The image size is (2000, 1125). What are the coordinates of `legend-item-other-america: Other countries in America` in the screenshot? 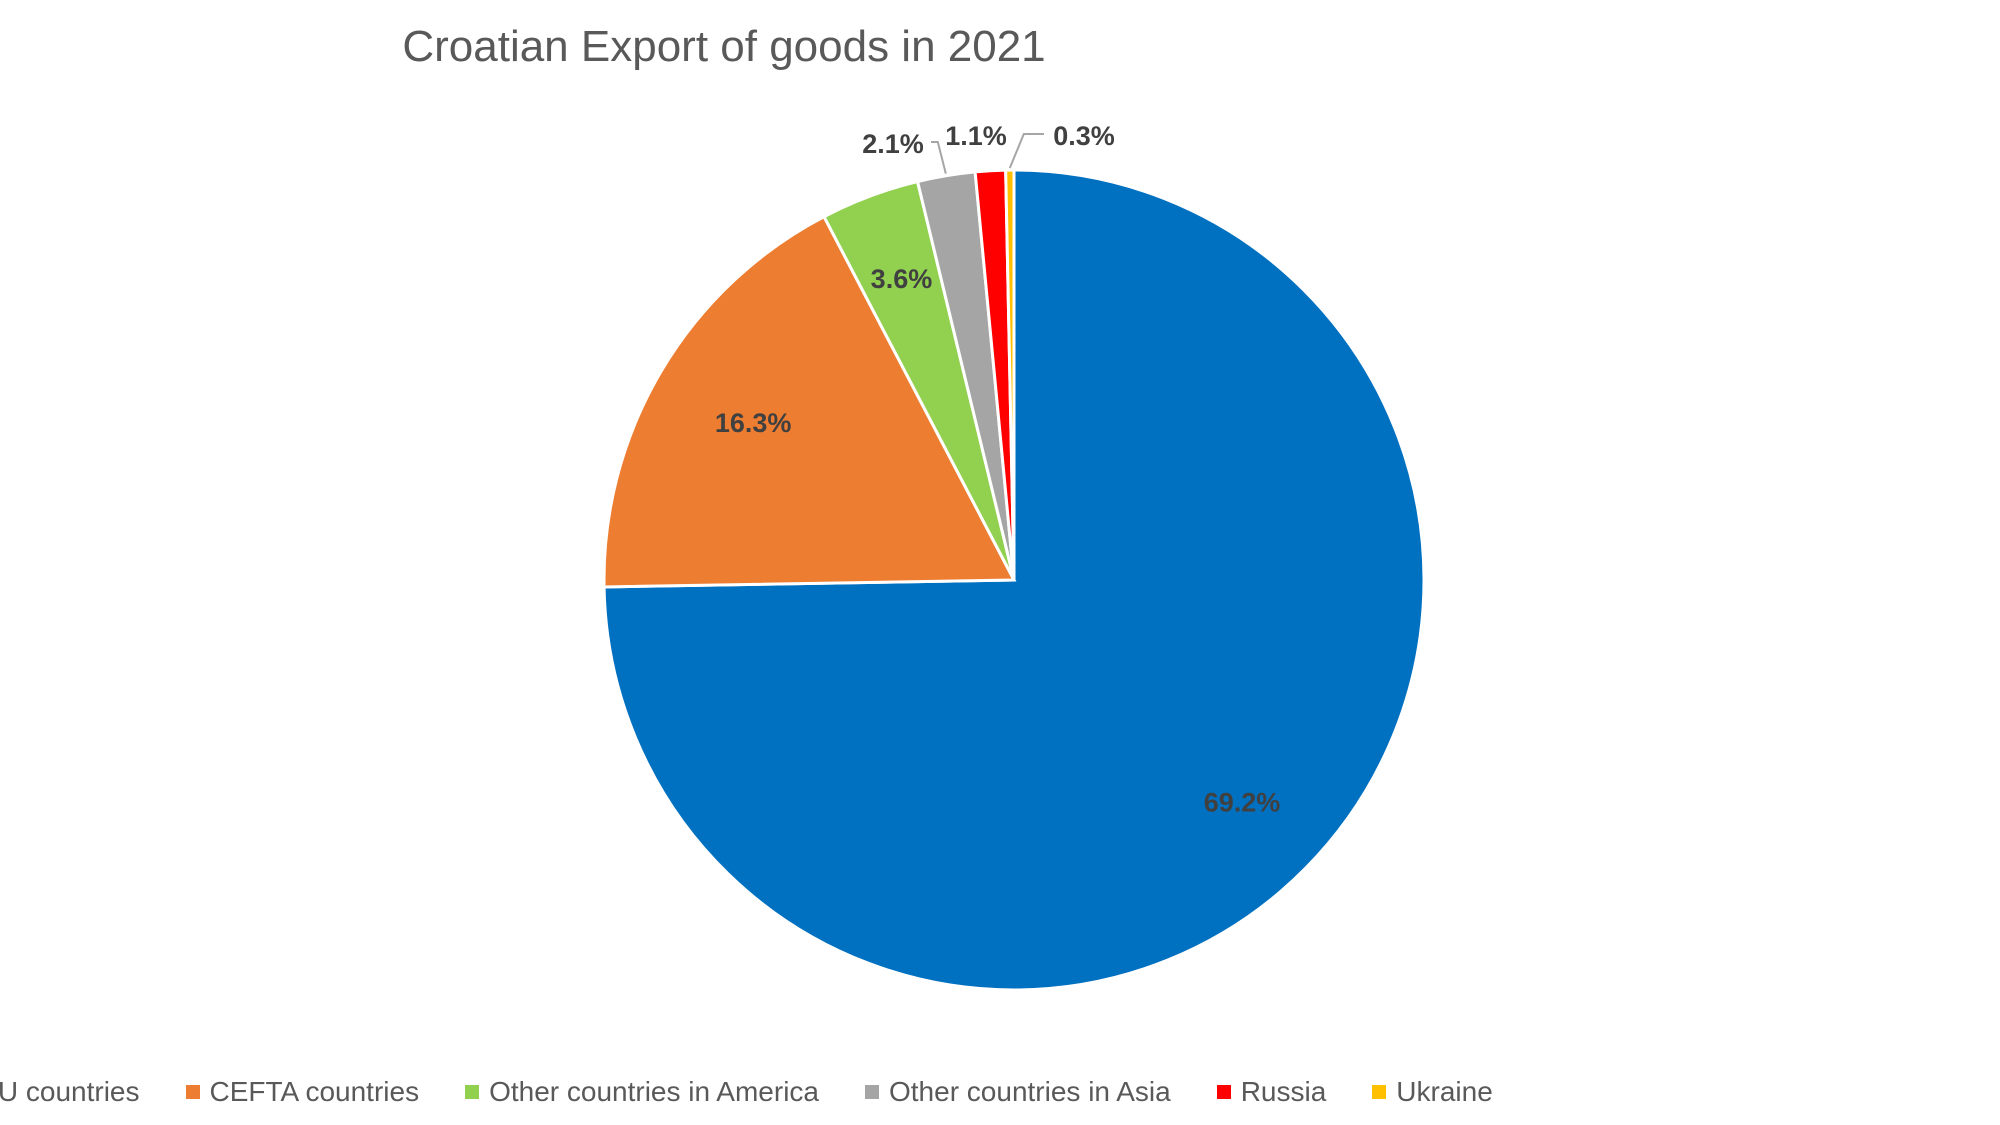 It's located at (642, 1092).